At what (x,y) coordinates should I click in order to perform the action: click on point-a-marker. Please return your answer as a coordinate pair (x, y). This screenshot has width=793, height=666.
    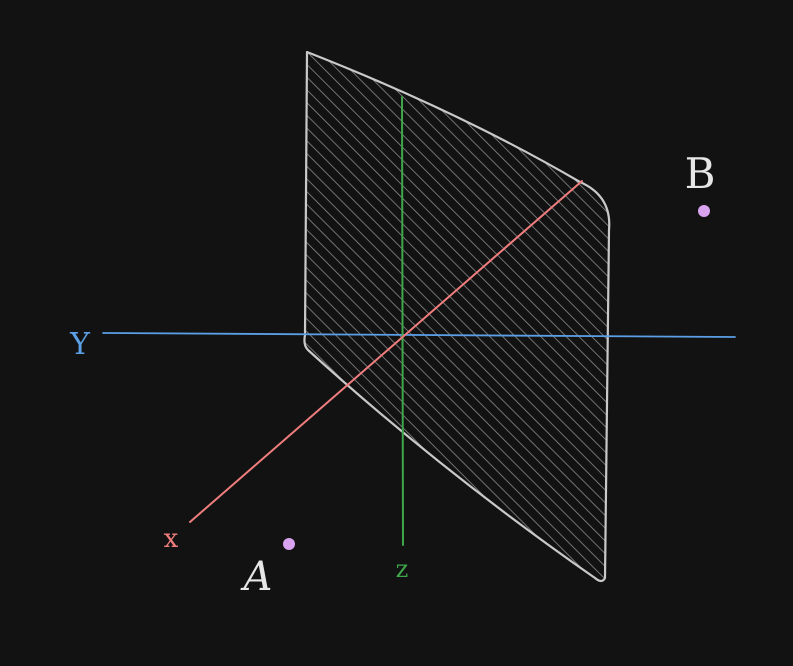
    Looking at the image, I should click on (289, 544).